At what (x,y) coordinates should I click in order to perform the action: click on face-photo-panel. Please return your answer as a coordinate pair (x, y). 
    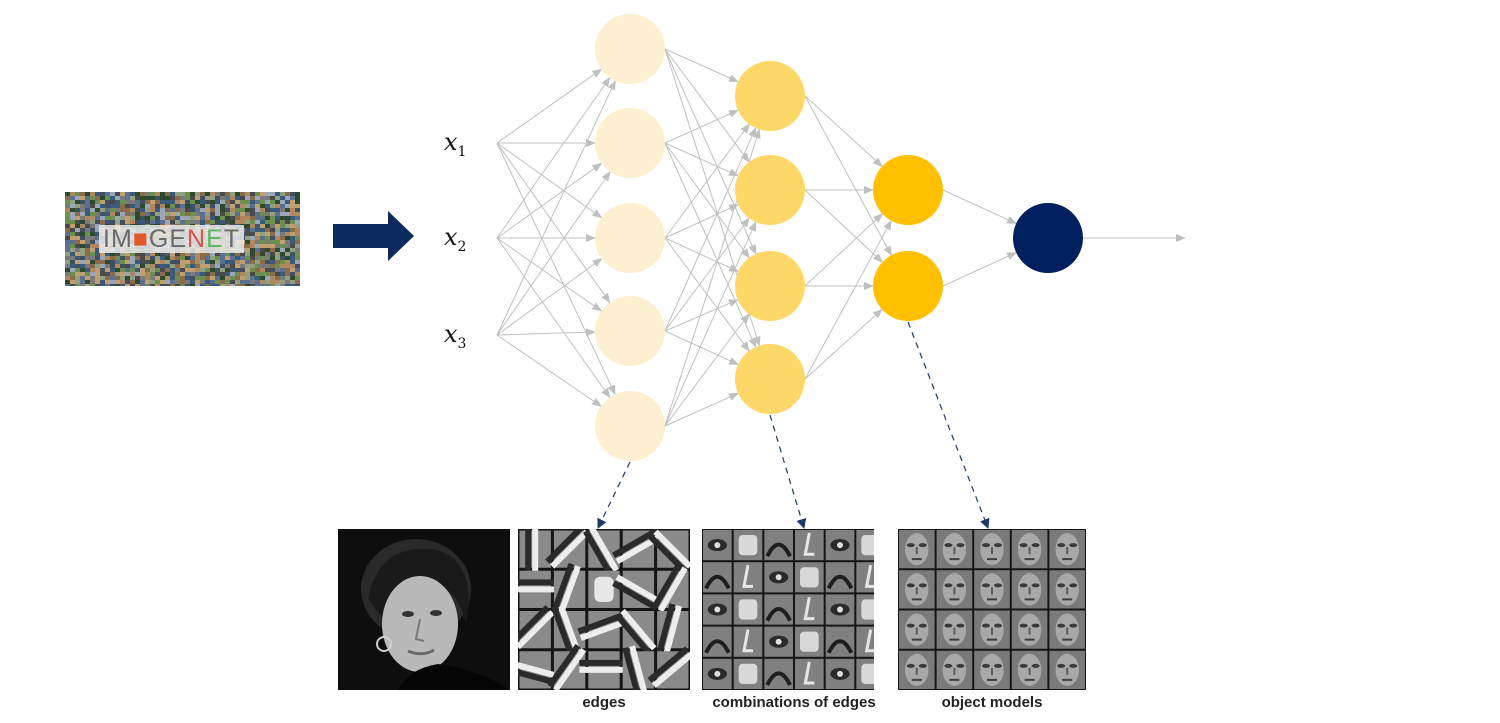
    Looking at the image, I should click on (424, 609).